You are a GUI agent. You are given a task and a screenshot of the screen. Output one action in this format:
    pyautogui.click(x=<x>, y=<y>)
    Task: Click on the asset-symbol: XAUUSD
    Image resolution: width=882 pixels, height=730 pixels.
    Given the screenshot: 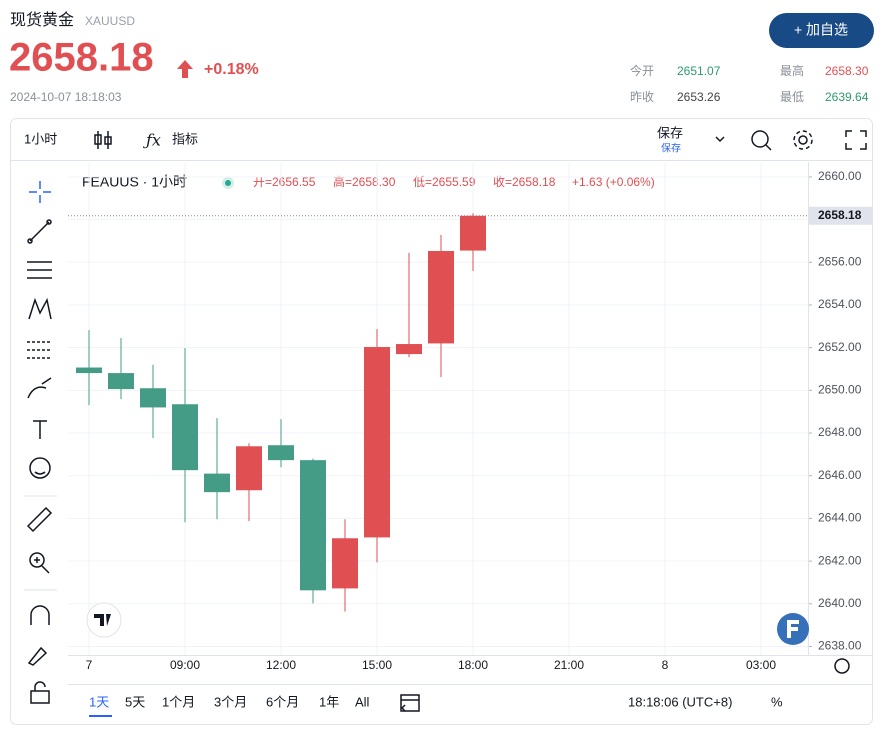 What is the action you would take?
    pyautogui.click(x=110, y=21)
    